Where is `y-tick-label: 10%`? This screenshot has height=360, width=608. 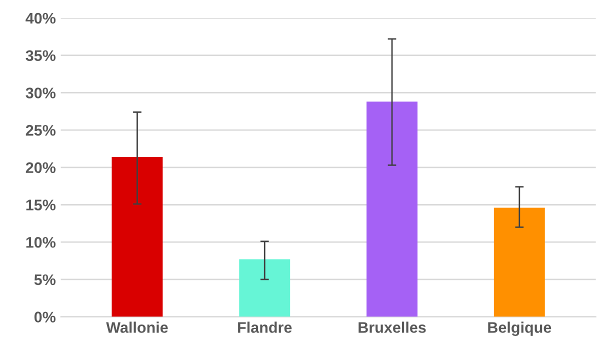 y-tick-label: 10% is located at coordinates (41, 242).